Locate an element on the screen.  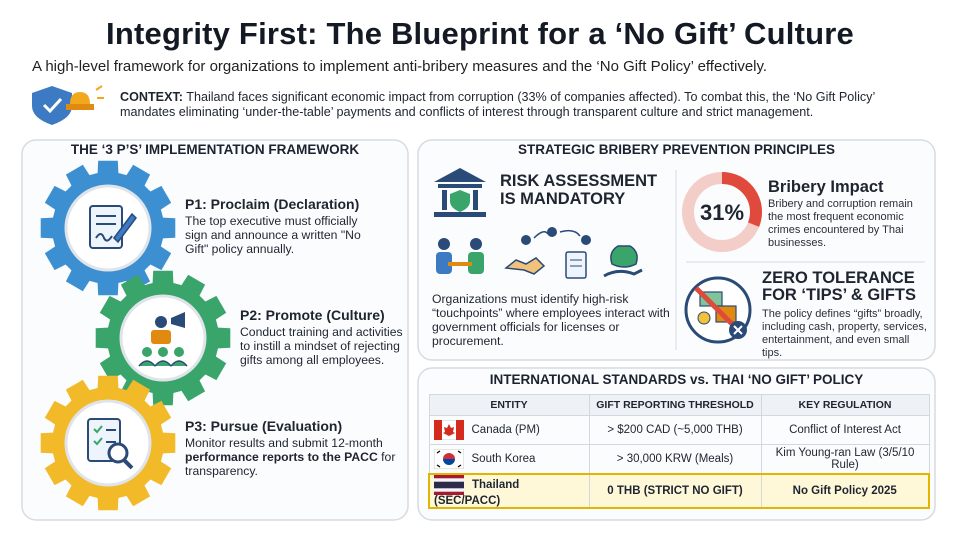
cell: 0 THB (STRICT NO GIFT) is located at coordinates (675, 491).